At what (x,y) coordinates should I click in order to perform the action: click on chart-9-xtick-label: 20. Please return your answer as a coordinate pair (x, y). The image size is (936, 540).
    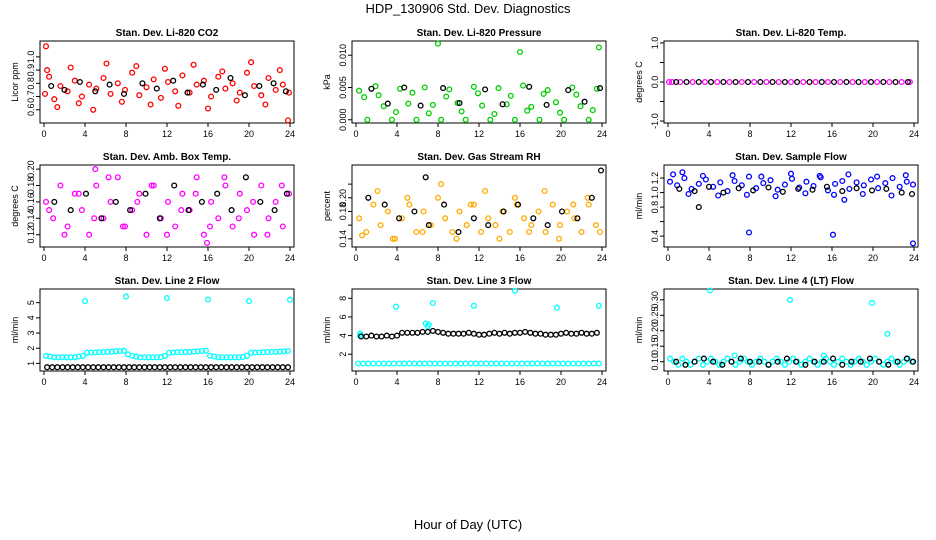
    Looking at the image, I should click on (873, 382).